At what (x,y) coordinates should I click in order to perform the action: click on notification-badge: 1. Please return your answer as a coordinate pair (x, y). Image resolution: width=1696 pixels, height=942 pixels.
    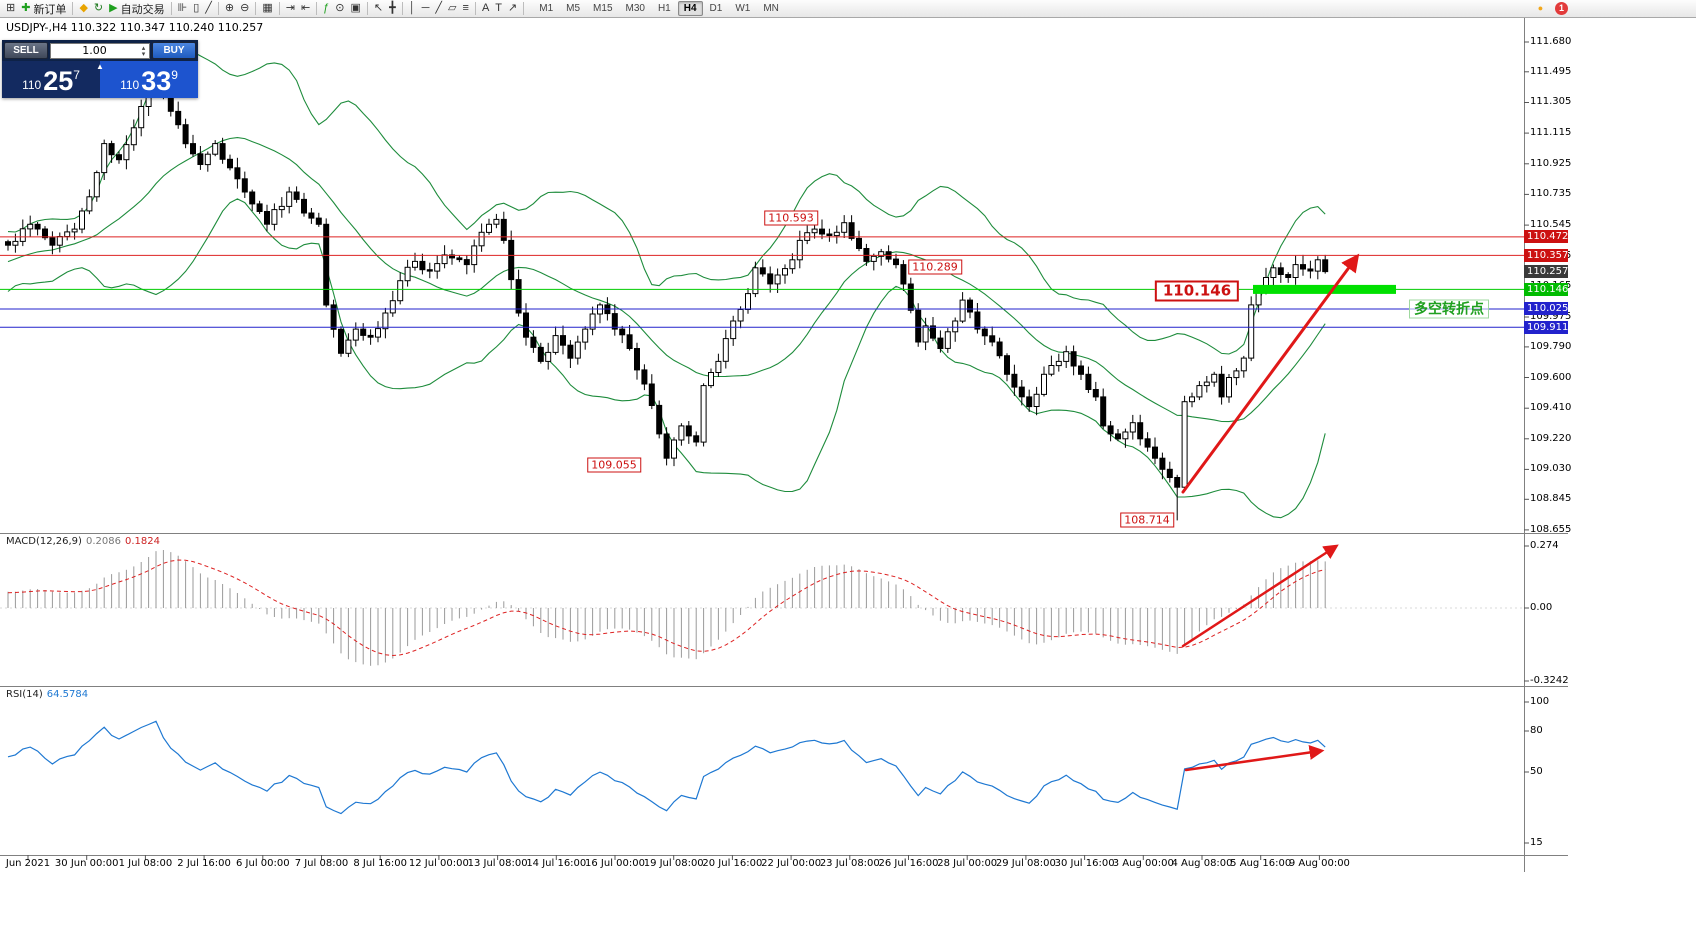
    Looking at the image, I should click on (1561, 8).